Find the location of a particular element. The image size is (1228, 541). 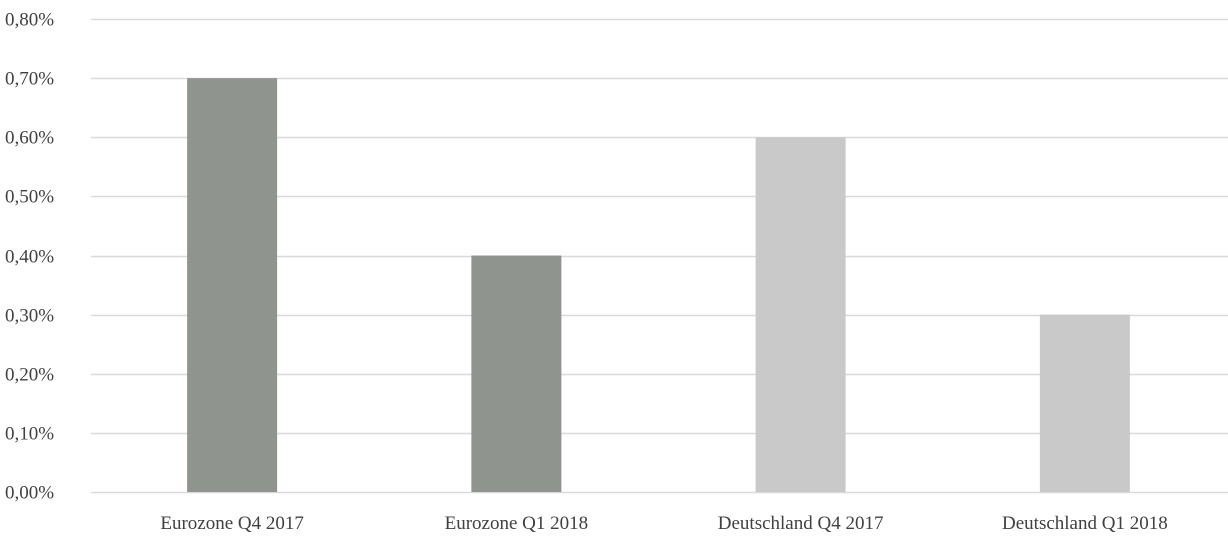

y-tick-label: 0,00% is located at coordinates (29, 493).